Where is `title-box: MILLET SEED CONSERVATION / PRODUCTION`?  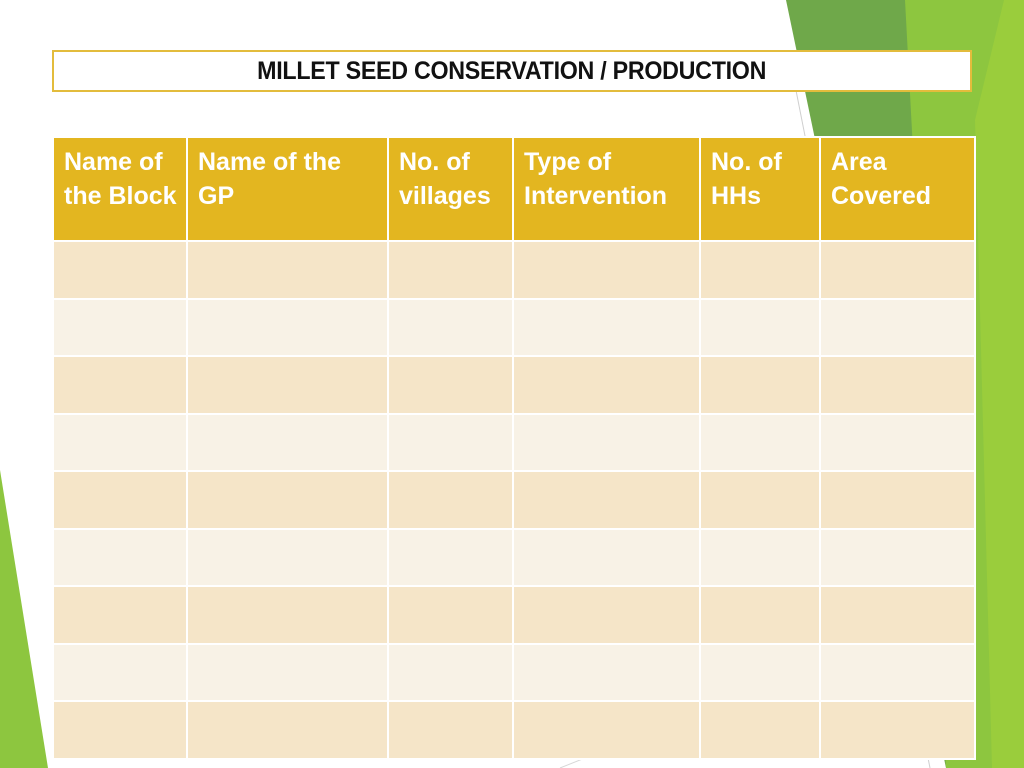 title-box: MILLET SEED CONSERVATION / PRODUCTION is located at coordinates (512, 71).